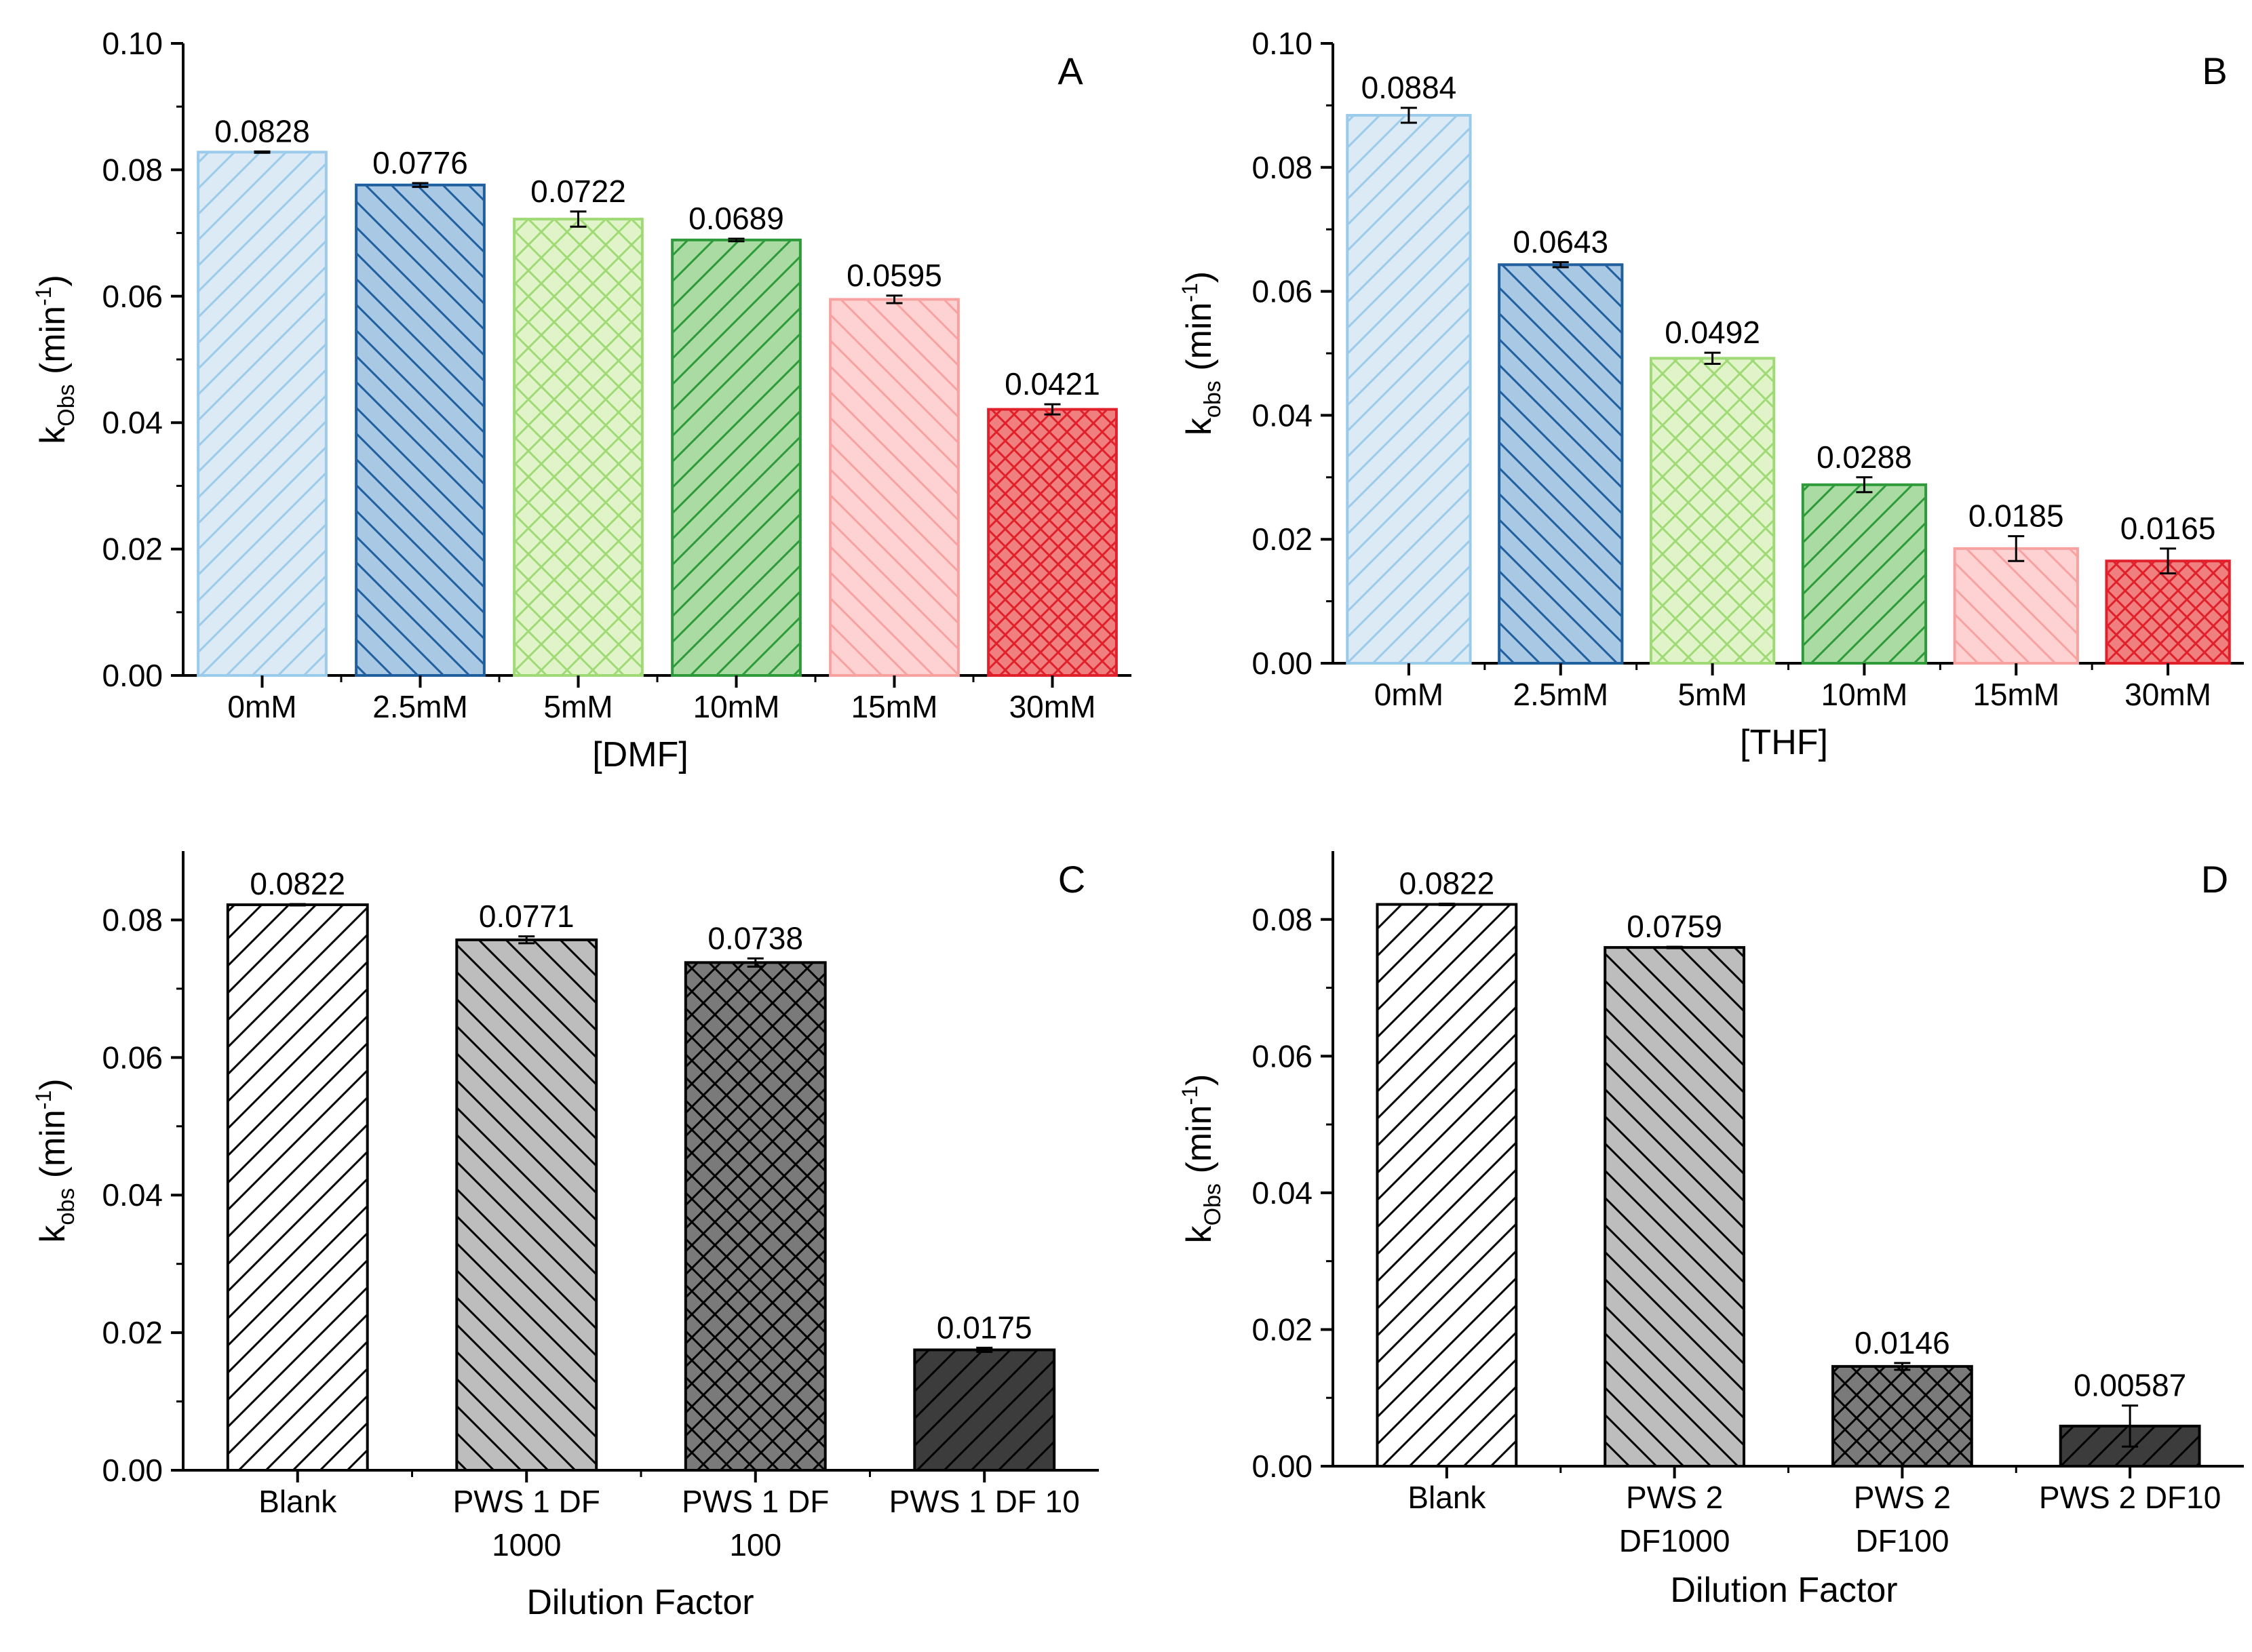  What do you see at coordinates (2168, 528) in the screenshot?
I see `data-label: 0.0165` at bounding box center [2168, 528].